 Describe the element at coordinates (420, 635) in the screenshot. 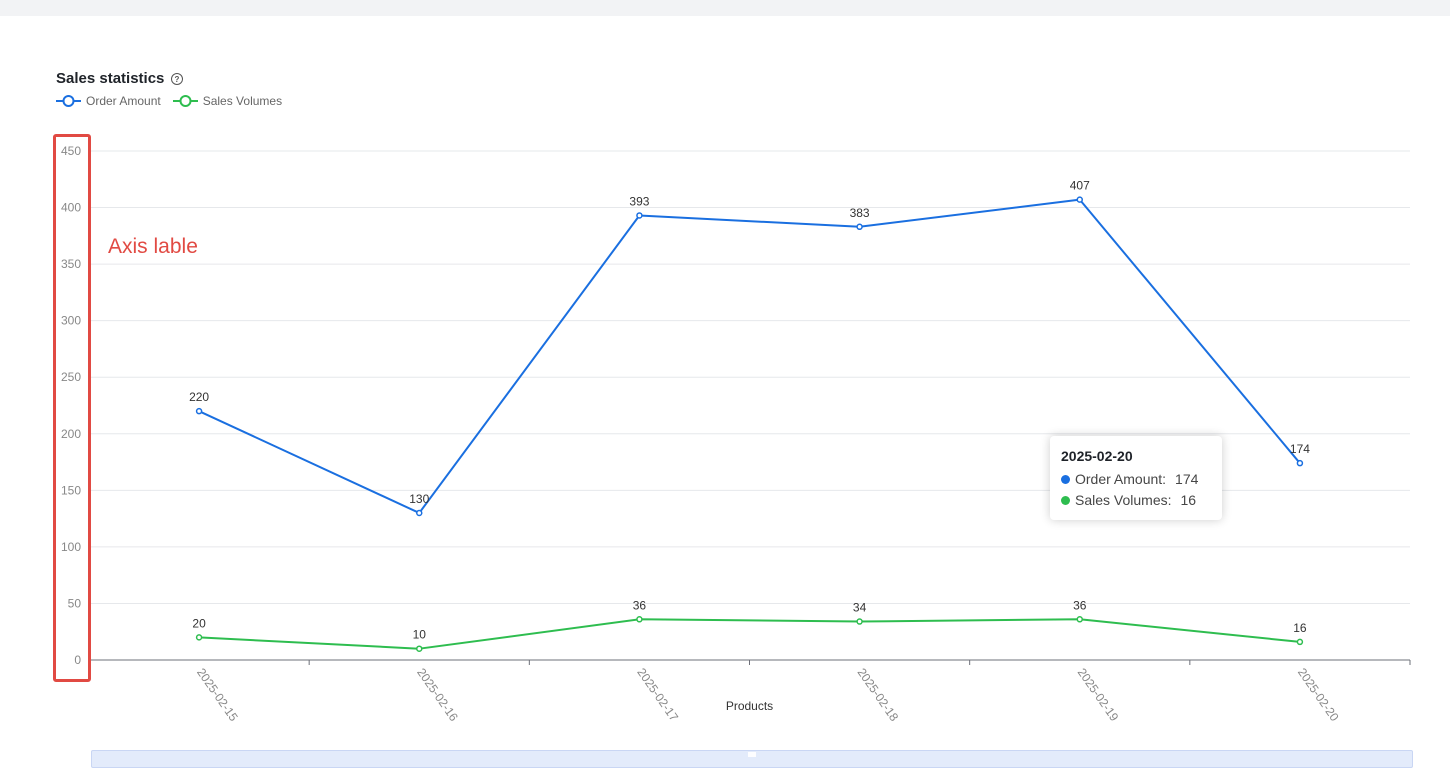

I see `data-label: 10` at that location.